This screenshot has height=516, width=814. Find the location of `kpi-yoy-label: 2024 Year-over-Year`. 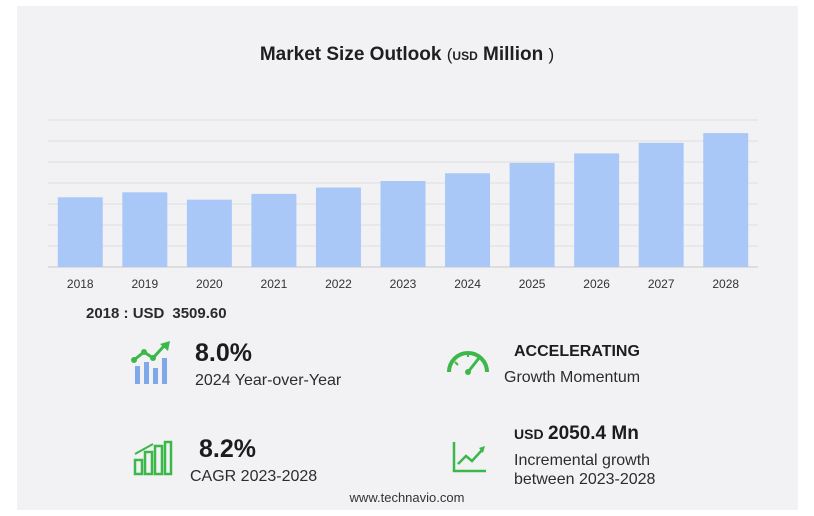

kpi-yoy-label: 2024 Year-over-Year is located at coordinates (268, 380).